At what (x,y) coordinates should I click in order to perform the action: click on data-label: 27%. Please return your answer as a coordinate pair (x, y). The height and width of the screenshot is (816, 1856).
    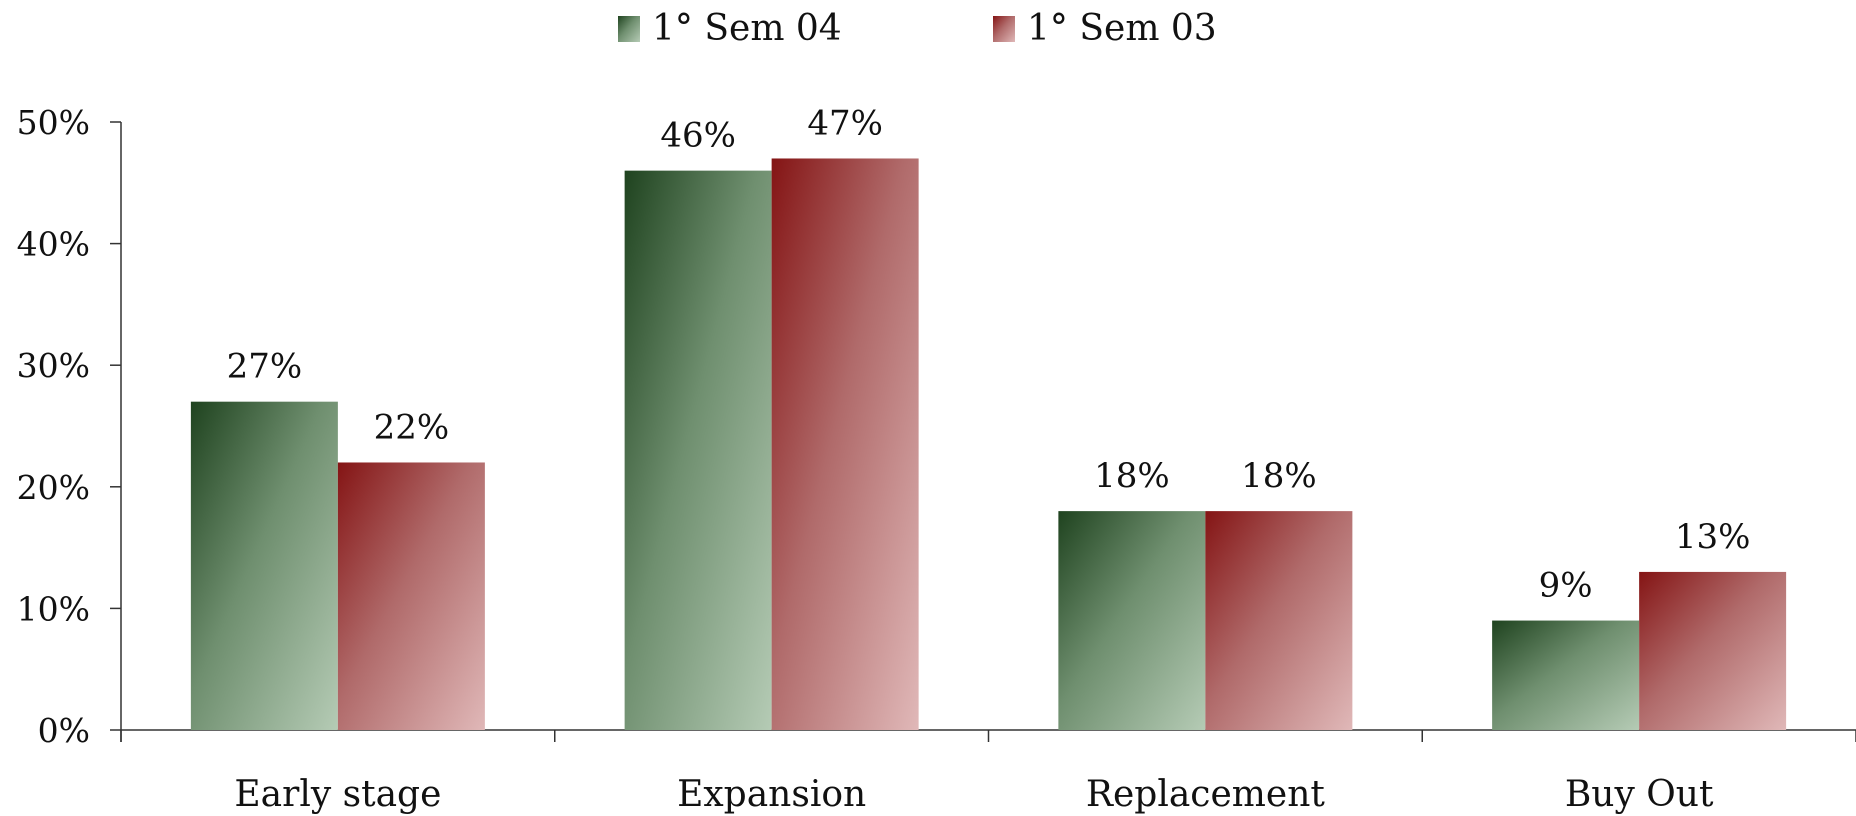
    Looking at the image, I should click on (265, 367).